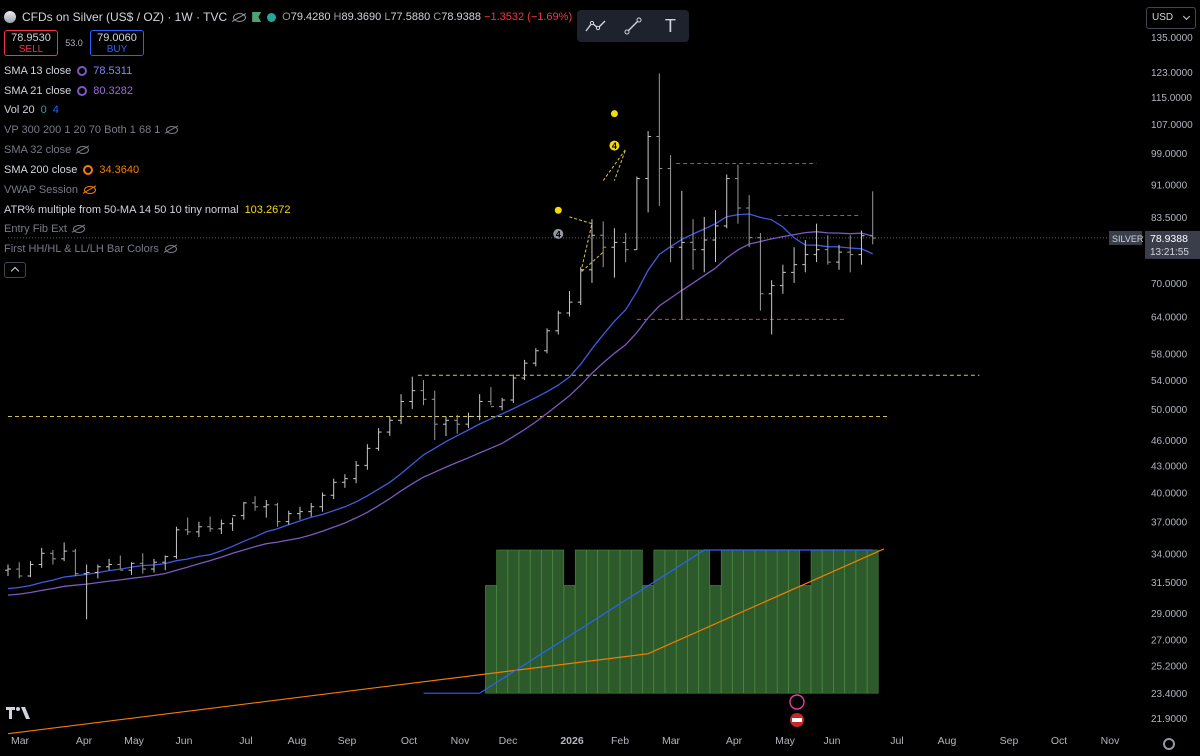  I want to click on indicator-volume-profile: VP 300 200 1 20 70 Both 1 68 1, so click(91, 130).